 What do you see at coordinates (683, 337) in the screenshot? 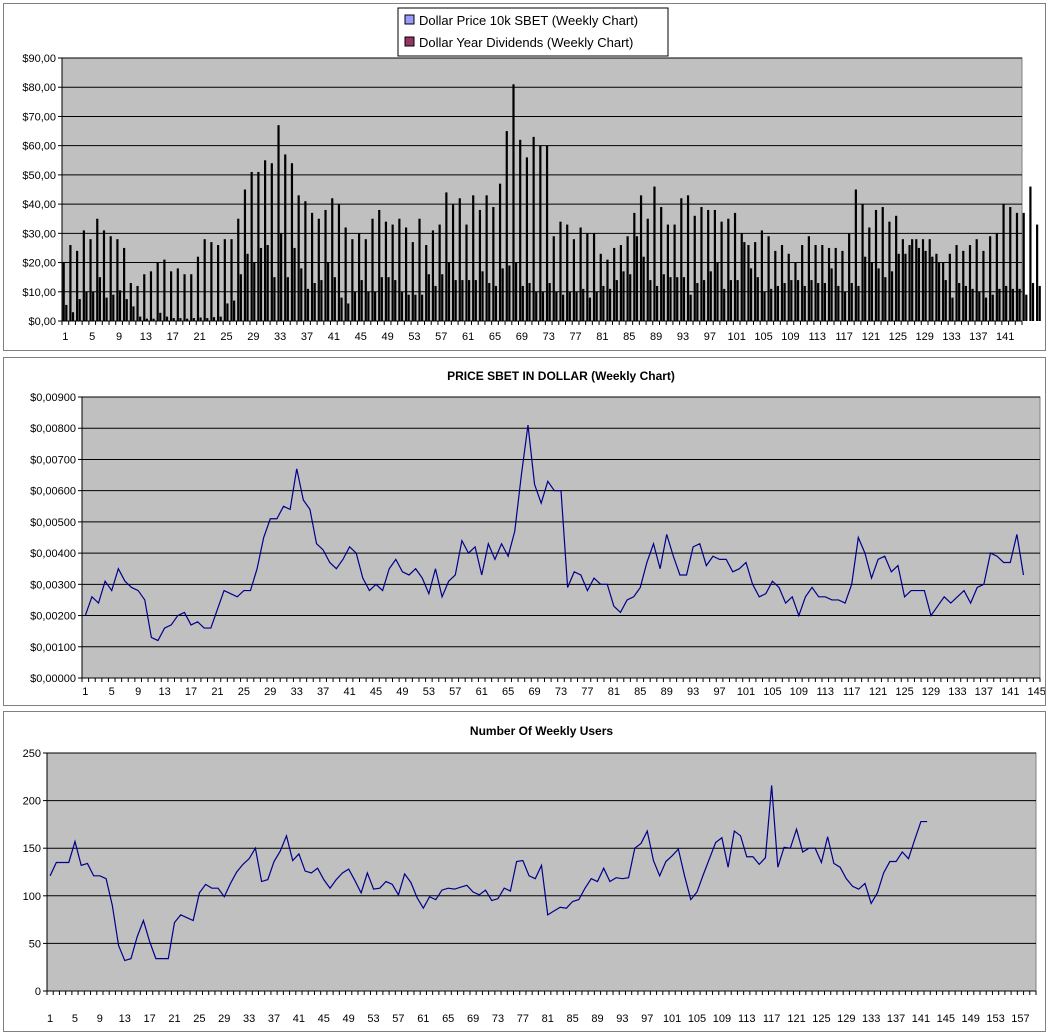
I see `x-tick-label: 93` at bounding box center [683, 337].